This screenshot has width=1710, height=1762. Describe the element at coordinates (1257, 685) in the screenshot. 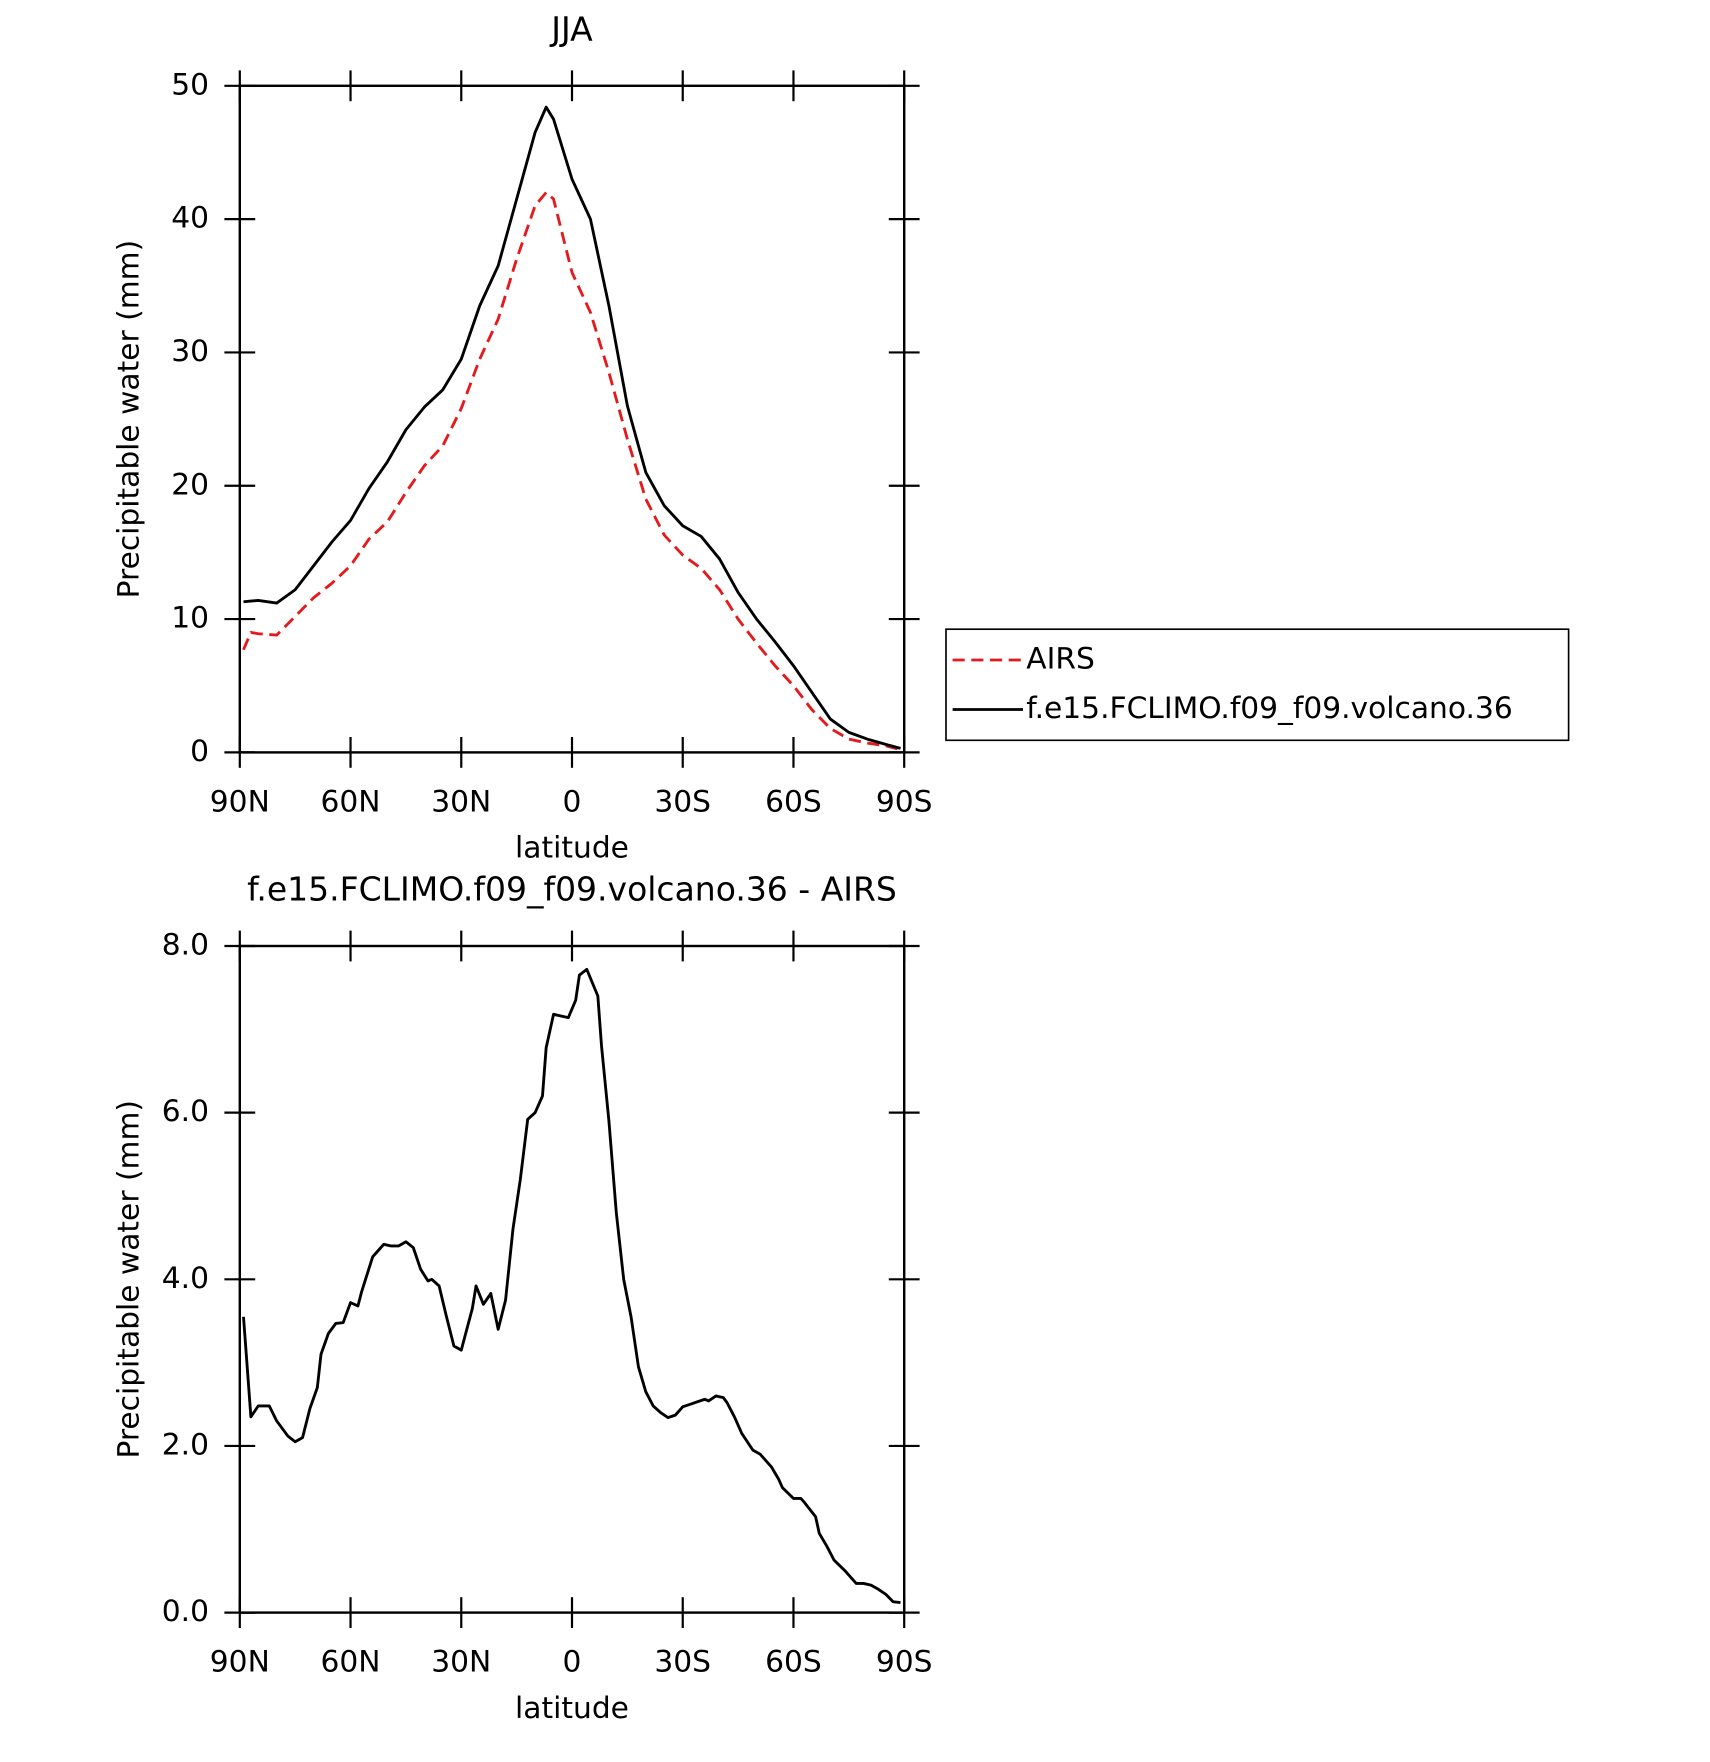

I see `legend-box` at that location.